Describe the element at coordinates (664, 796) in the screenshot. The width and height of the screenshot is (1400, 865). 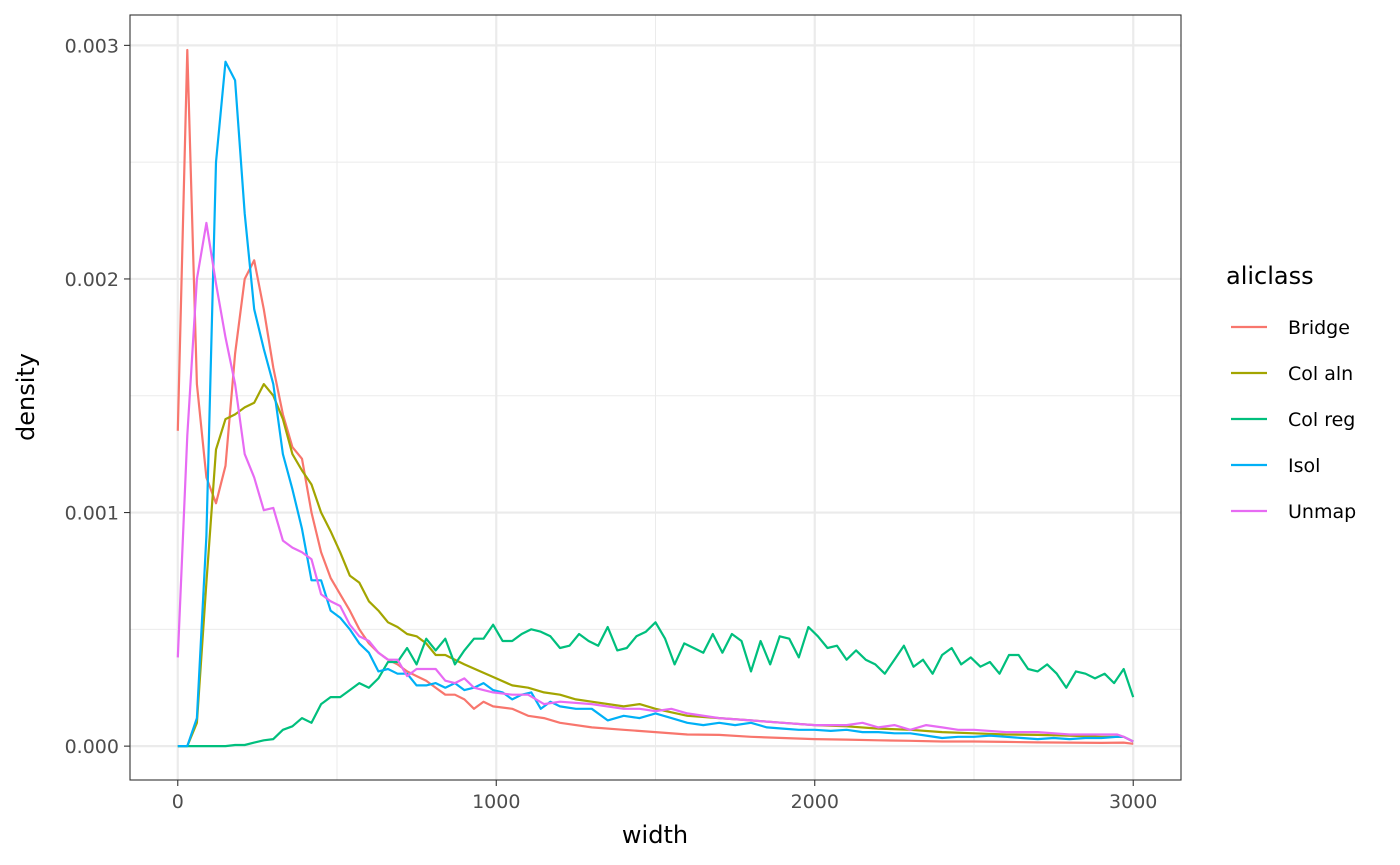
I see `x-axis: 0 1000 2000 3000` at that location.